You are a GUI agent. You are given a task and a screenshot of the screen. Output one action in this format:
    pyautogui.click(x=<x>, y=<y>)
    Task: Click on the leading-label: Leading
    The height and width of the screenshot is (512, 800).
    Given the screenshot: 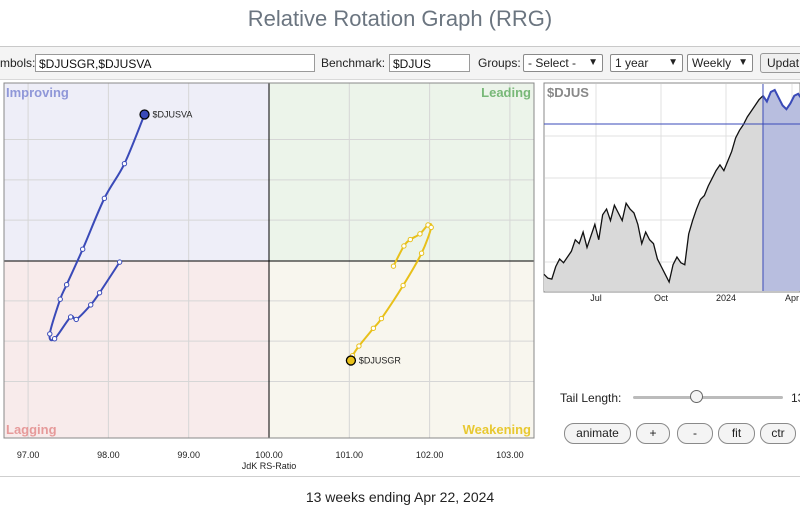 What is the action you would take?
    pyautogui.click(x=506, y=92)
    